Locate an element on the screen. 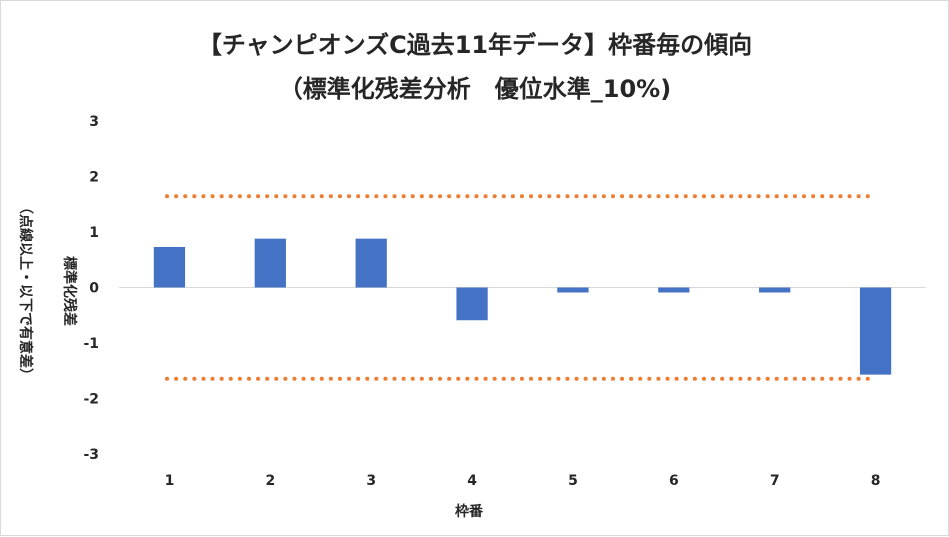  x-tick-label: 4 is located at coordinates (472, 481).